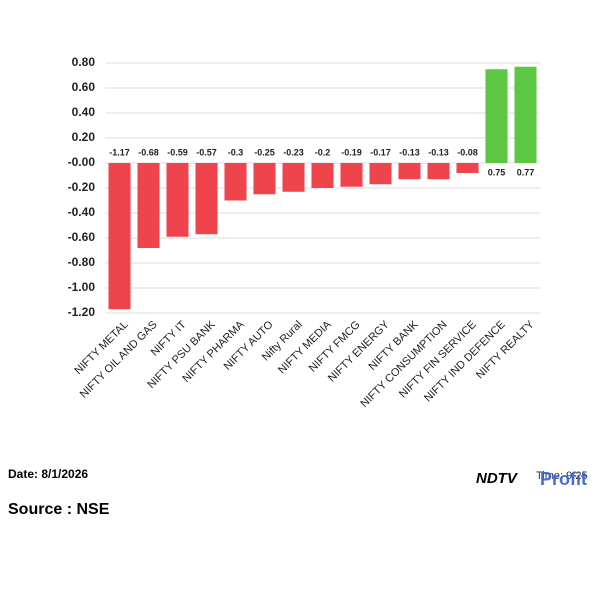 This screenshot has height=600, width=600. I want to click on date: Date: 8/1/2026, so click(48, 474).